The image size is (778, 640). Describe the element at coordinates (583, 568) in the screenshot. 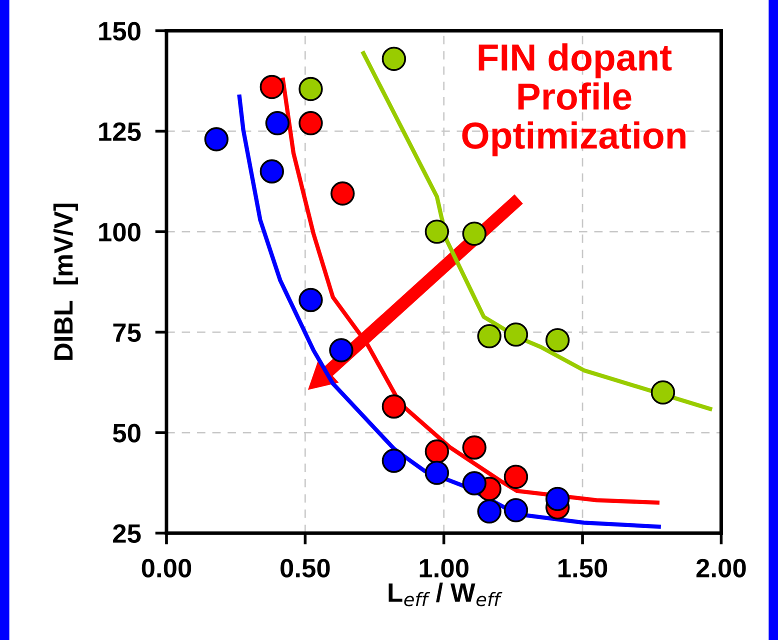

I see `x-tick-label: 1.50` at that location.